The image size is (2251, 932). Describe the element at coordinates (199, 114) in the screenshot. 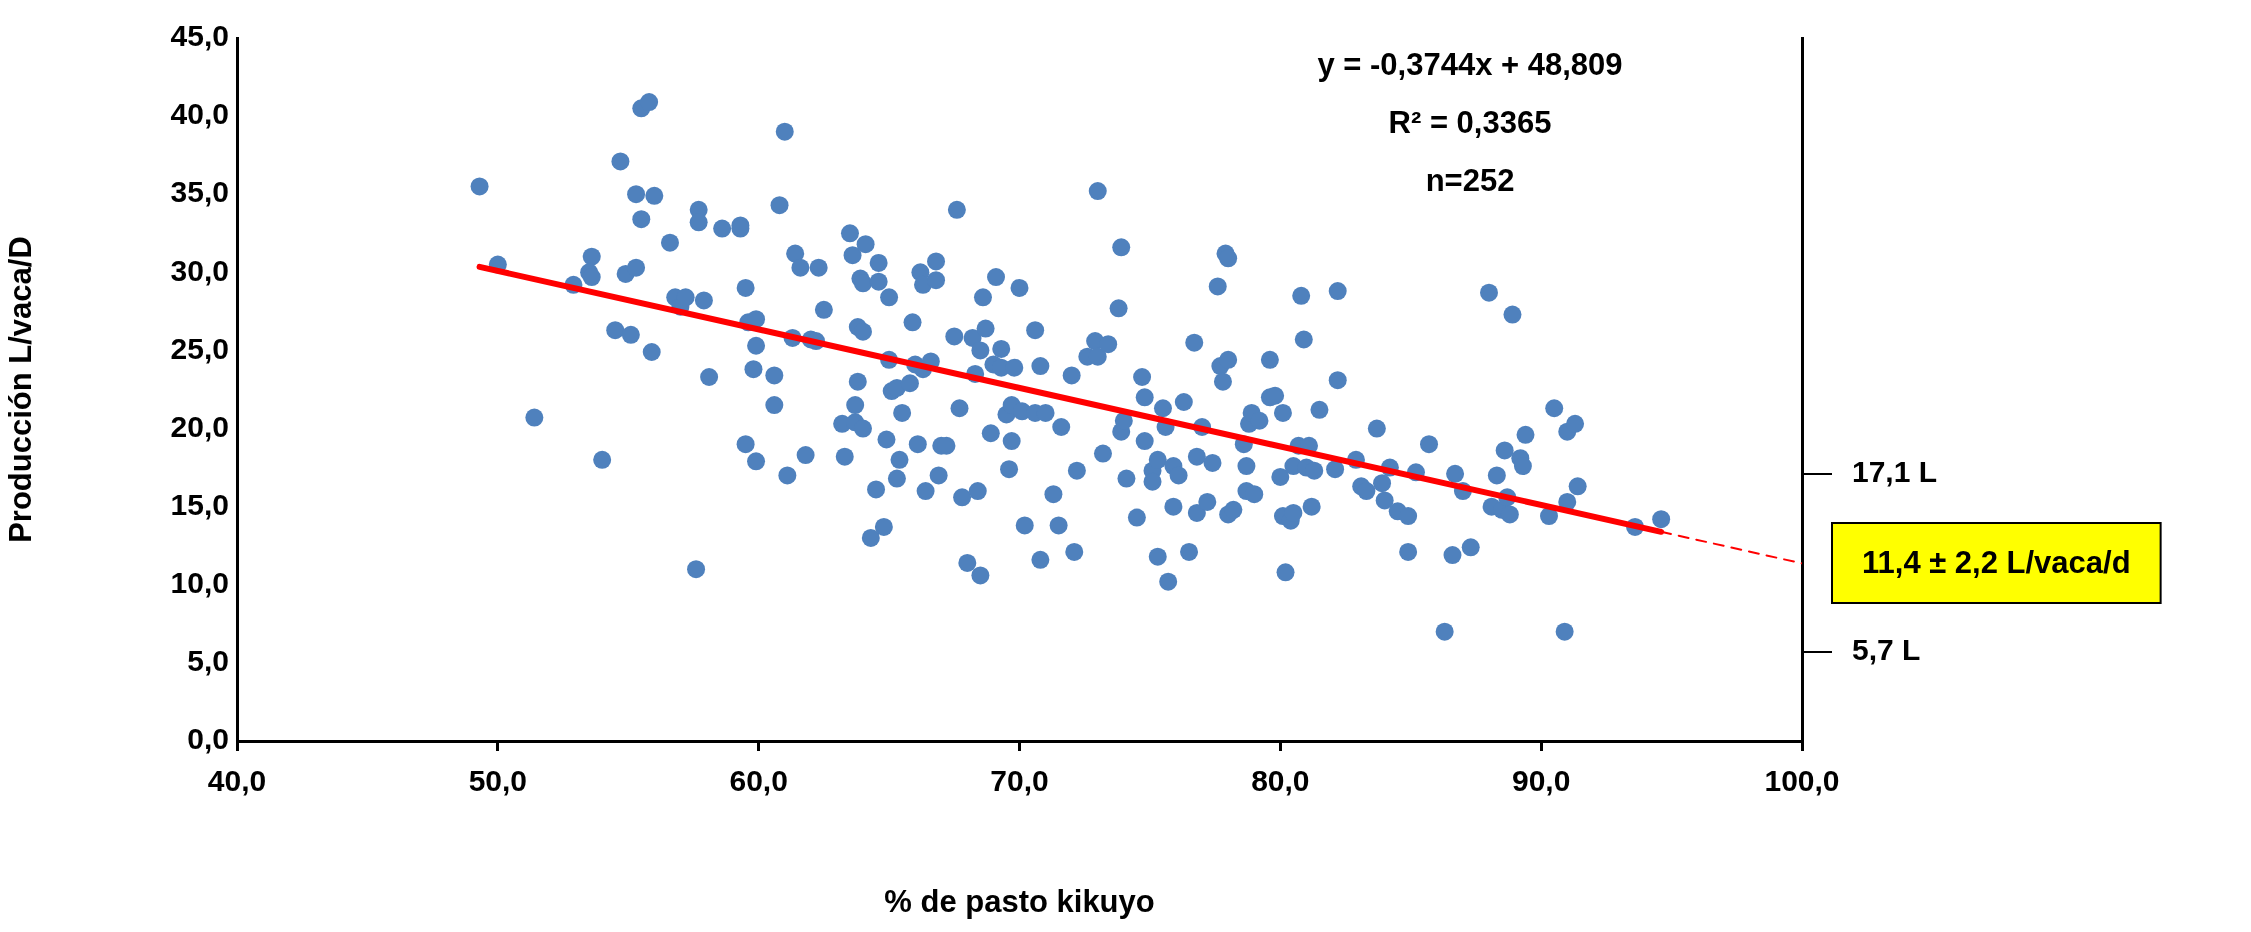

I see `y-tick-label: 40,0` at that location.